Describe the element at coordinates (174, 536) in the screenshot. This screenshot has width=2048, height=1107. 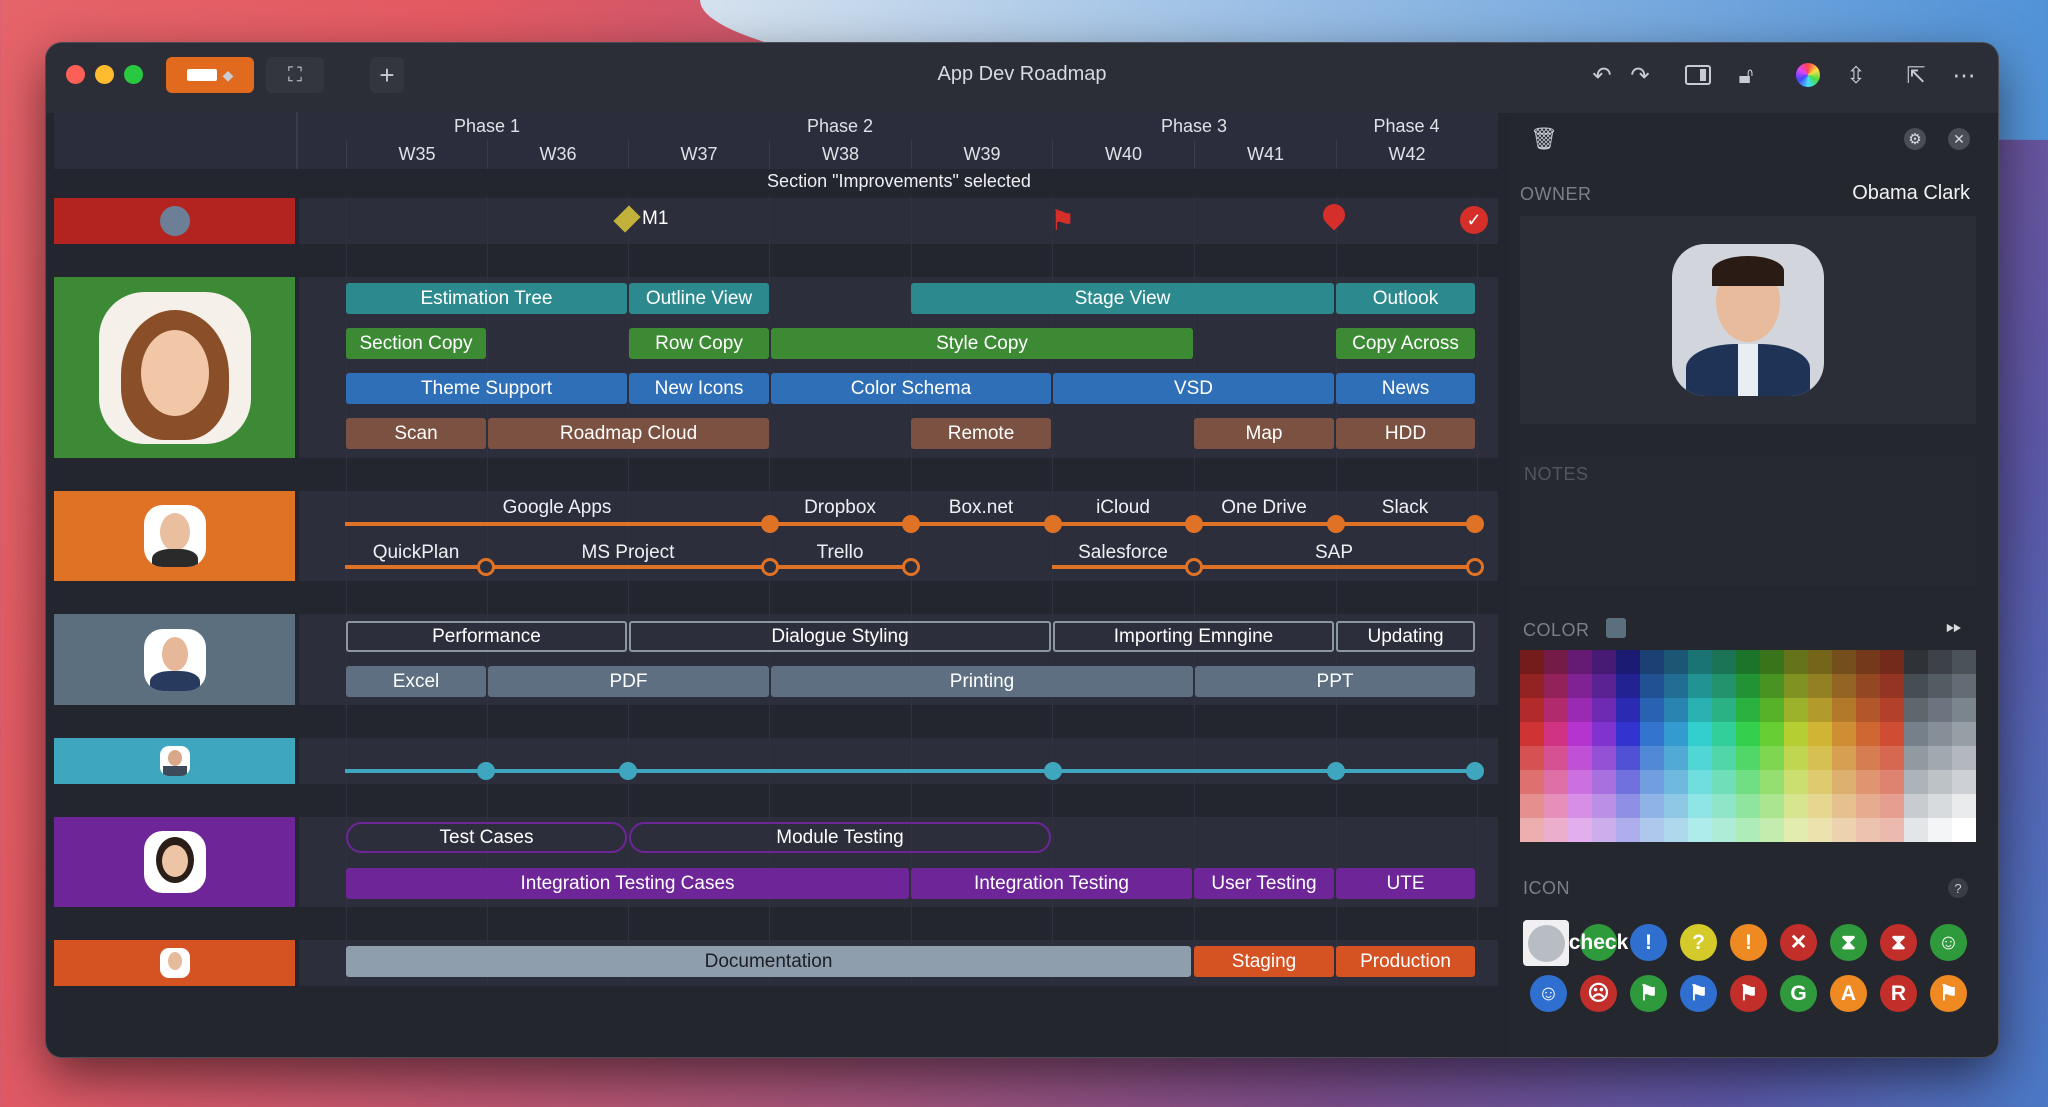
I see `owner-cell-integrations` at that location.